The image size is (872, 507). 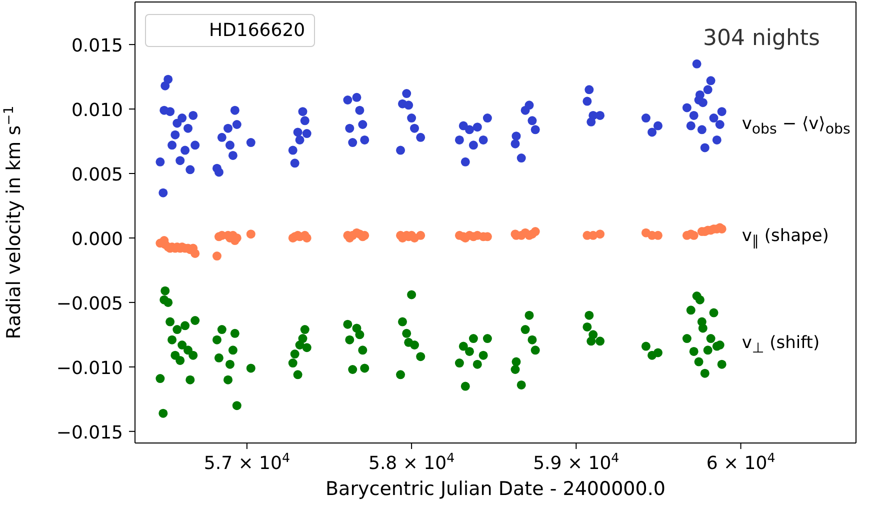 I want to click on x-tick-label: 5.8 × 10$^{4}$, so click(x=411, y=462).